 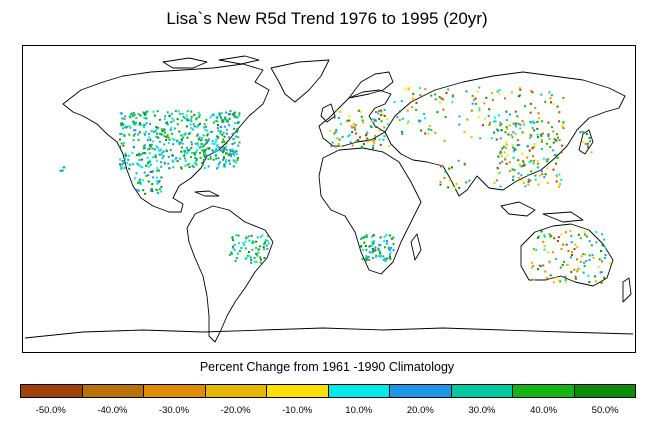 What do you see at coordinates (604, 391) in the screenshot?
I see `legend-swatch` at bounding box center [604, 391].